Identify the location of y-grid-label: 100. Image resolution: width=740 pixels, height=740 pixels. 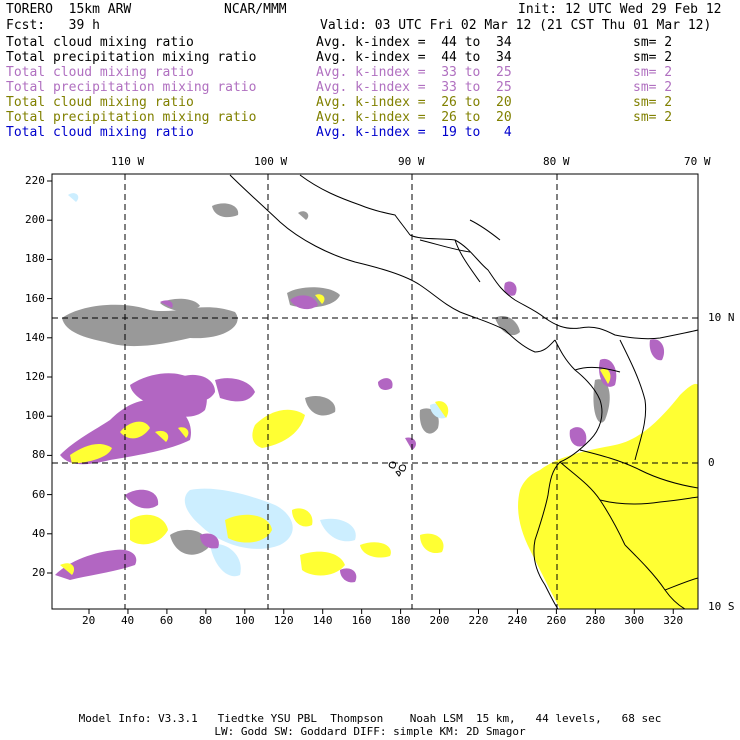
(35, 416).